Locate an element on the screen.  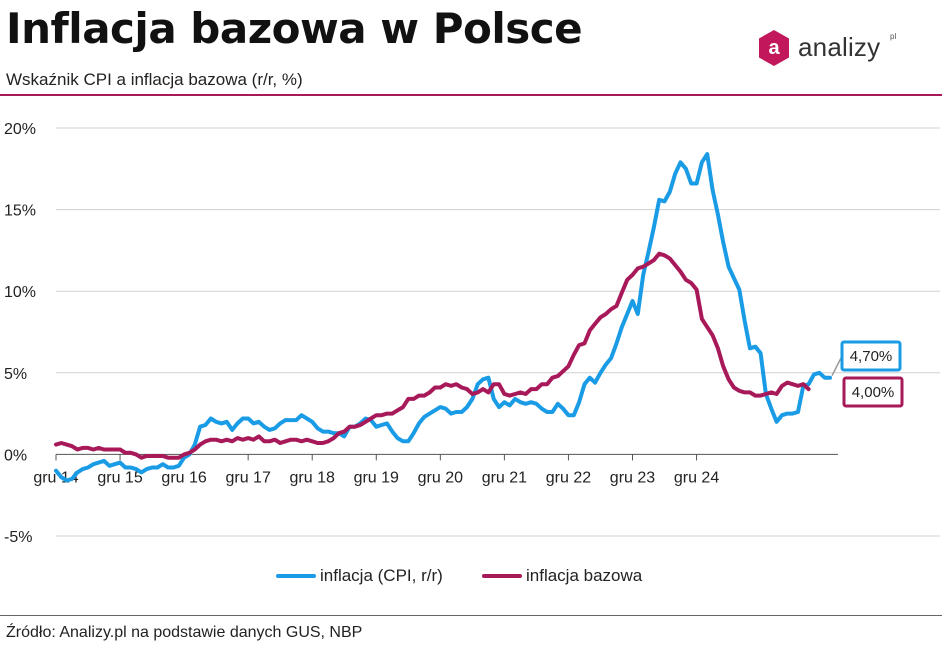
page-title: Inflacja bazowa w Polsce is located at coordinates (294, 28).